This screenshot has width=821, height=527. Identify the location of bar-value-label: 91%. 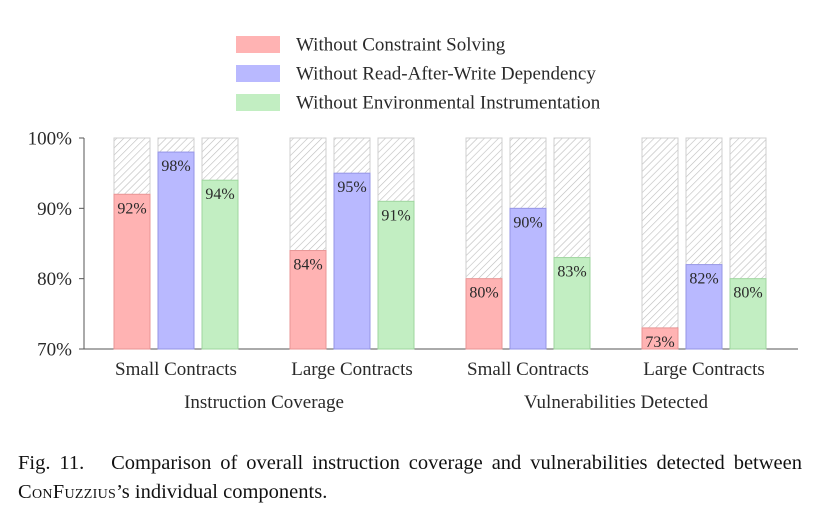
(395, 215).